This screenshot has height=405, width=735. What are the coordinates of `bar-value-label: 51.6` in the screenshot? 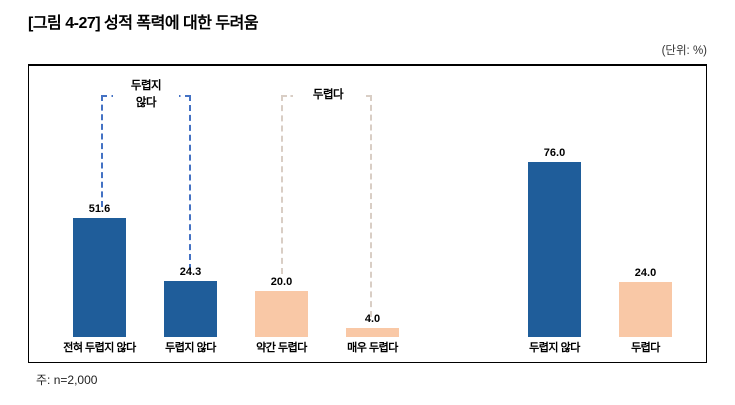 It's located at (99, 209).